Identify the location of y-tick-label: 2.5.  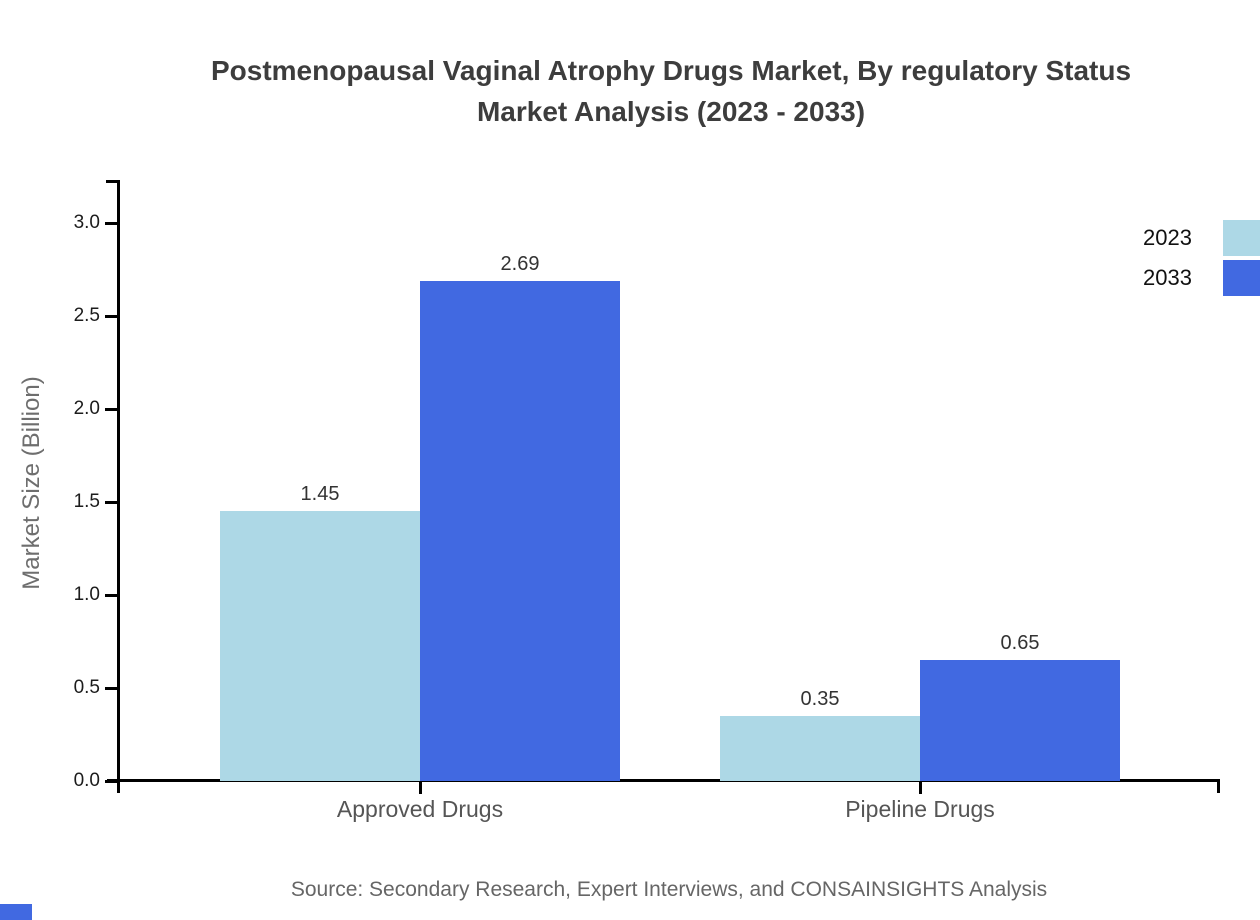
(86, 315).